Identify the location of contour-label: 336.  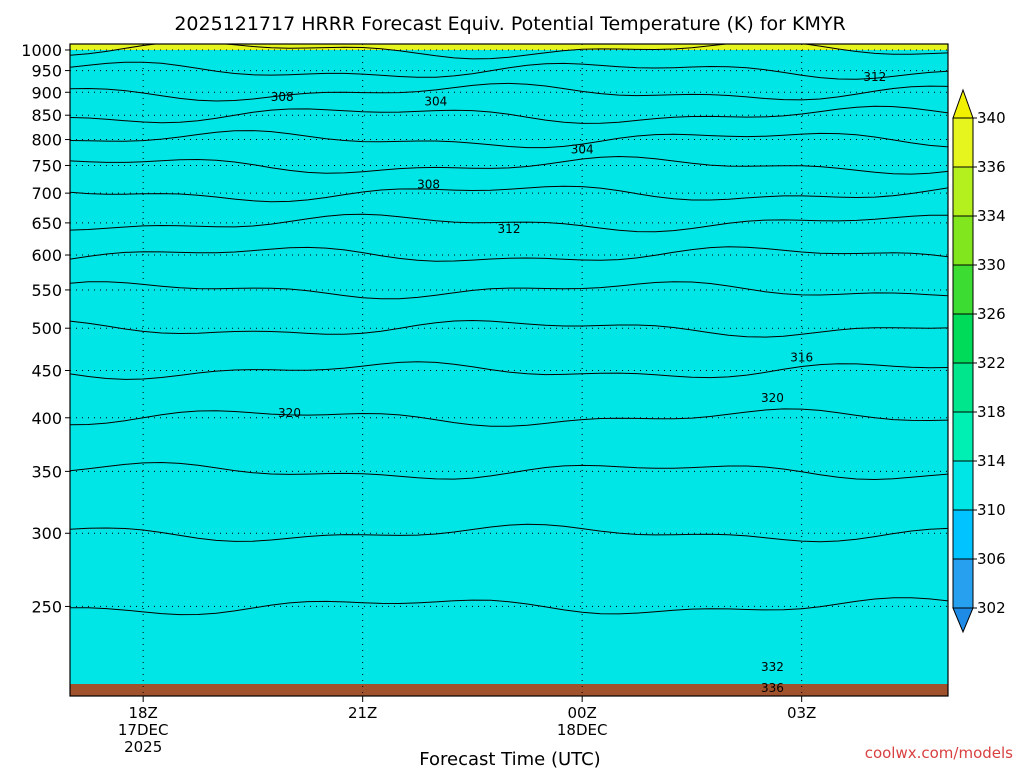
(772, 688).